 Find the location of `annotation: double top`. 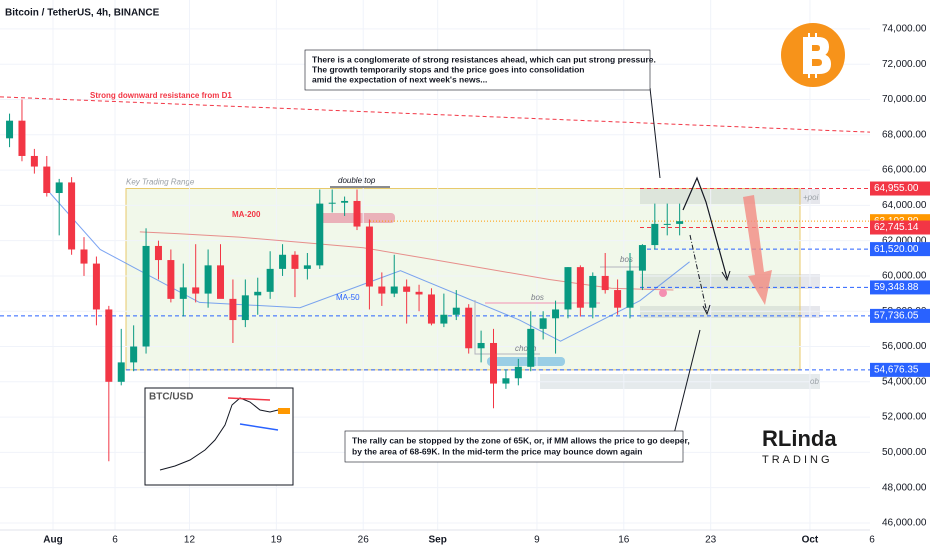

annotation: double top is located at coordinates (357, 180).